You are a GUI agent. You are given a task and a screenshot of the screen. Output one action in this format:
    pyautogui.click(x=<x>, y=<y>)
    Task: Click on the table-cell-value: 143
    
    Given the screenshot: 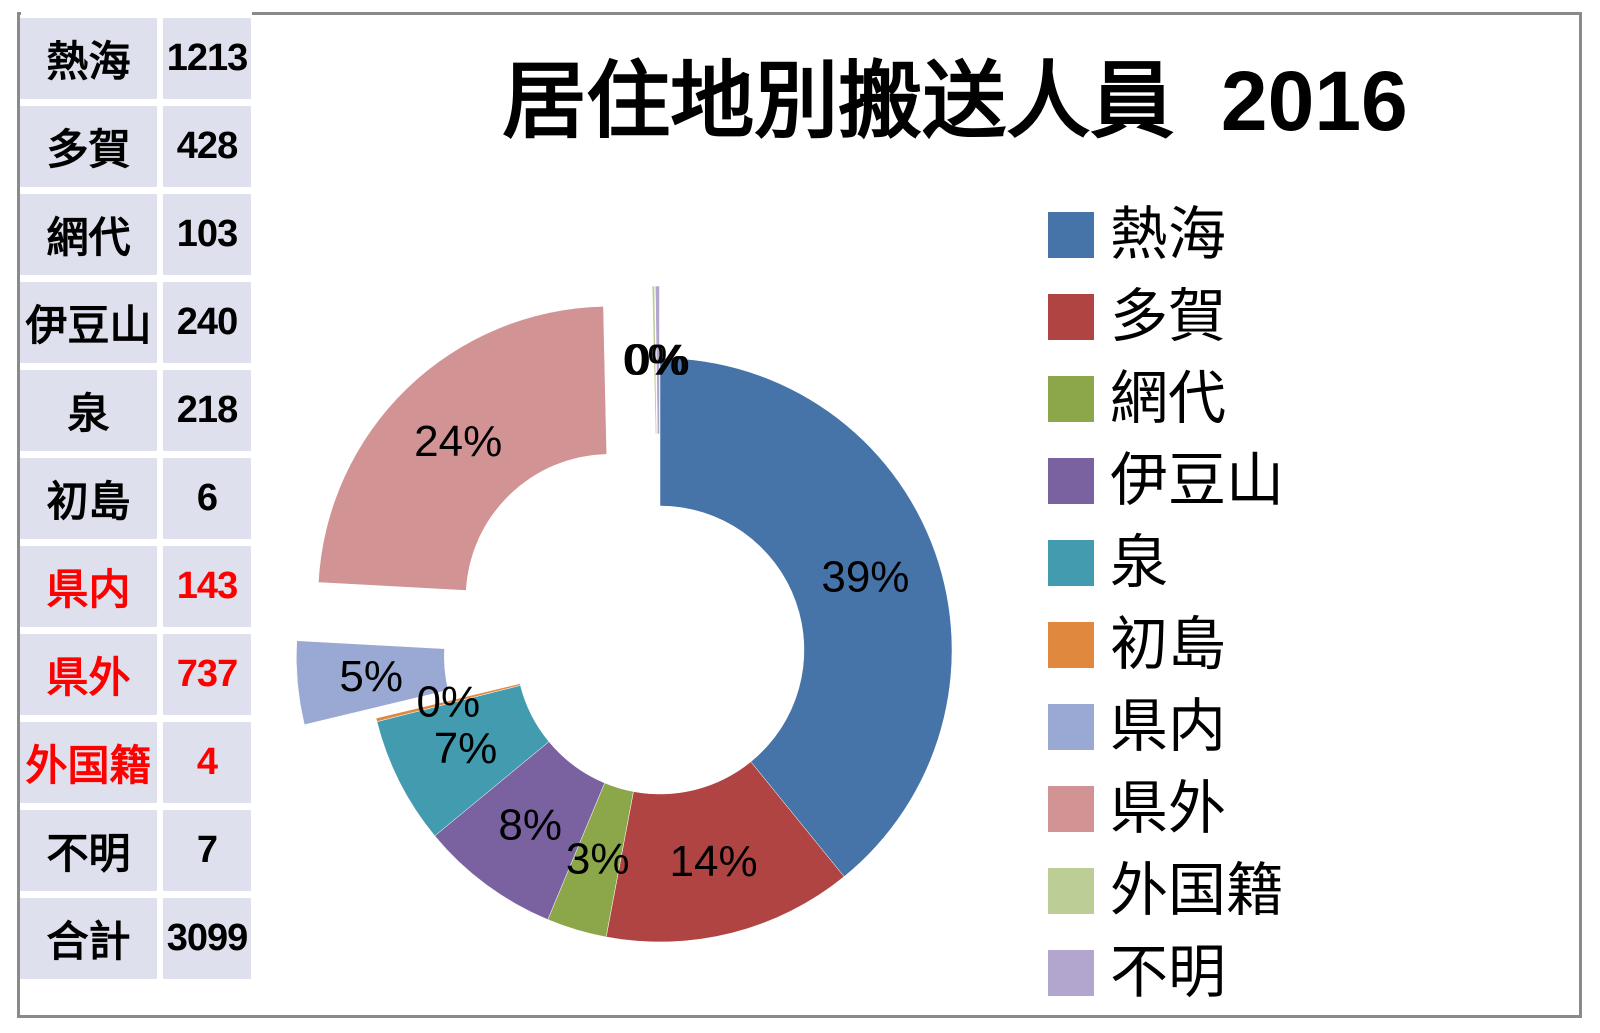 What is the action you would take?
    pyautogui.click(x=207, y=586)
    